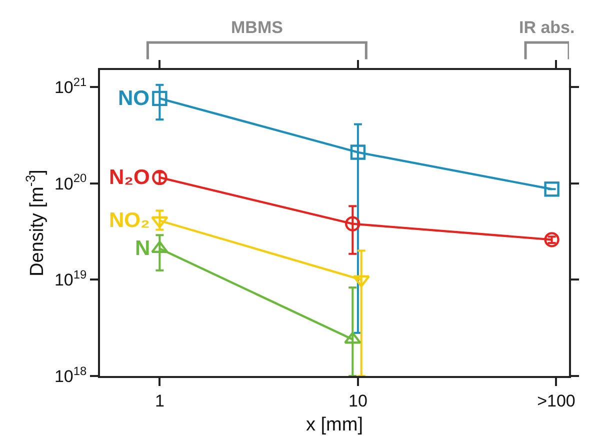 This screenshot has width=591, height=438. Describe the element at coordinates (70, 85) in the screenshot. I see `y-tick-label: 10$^{21}$` at that location.